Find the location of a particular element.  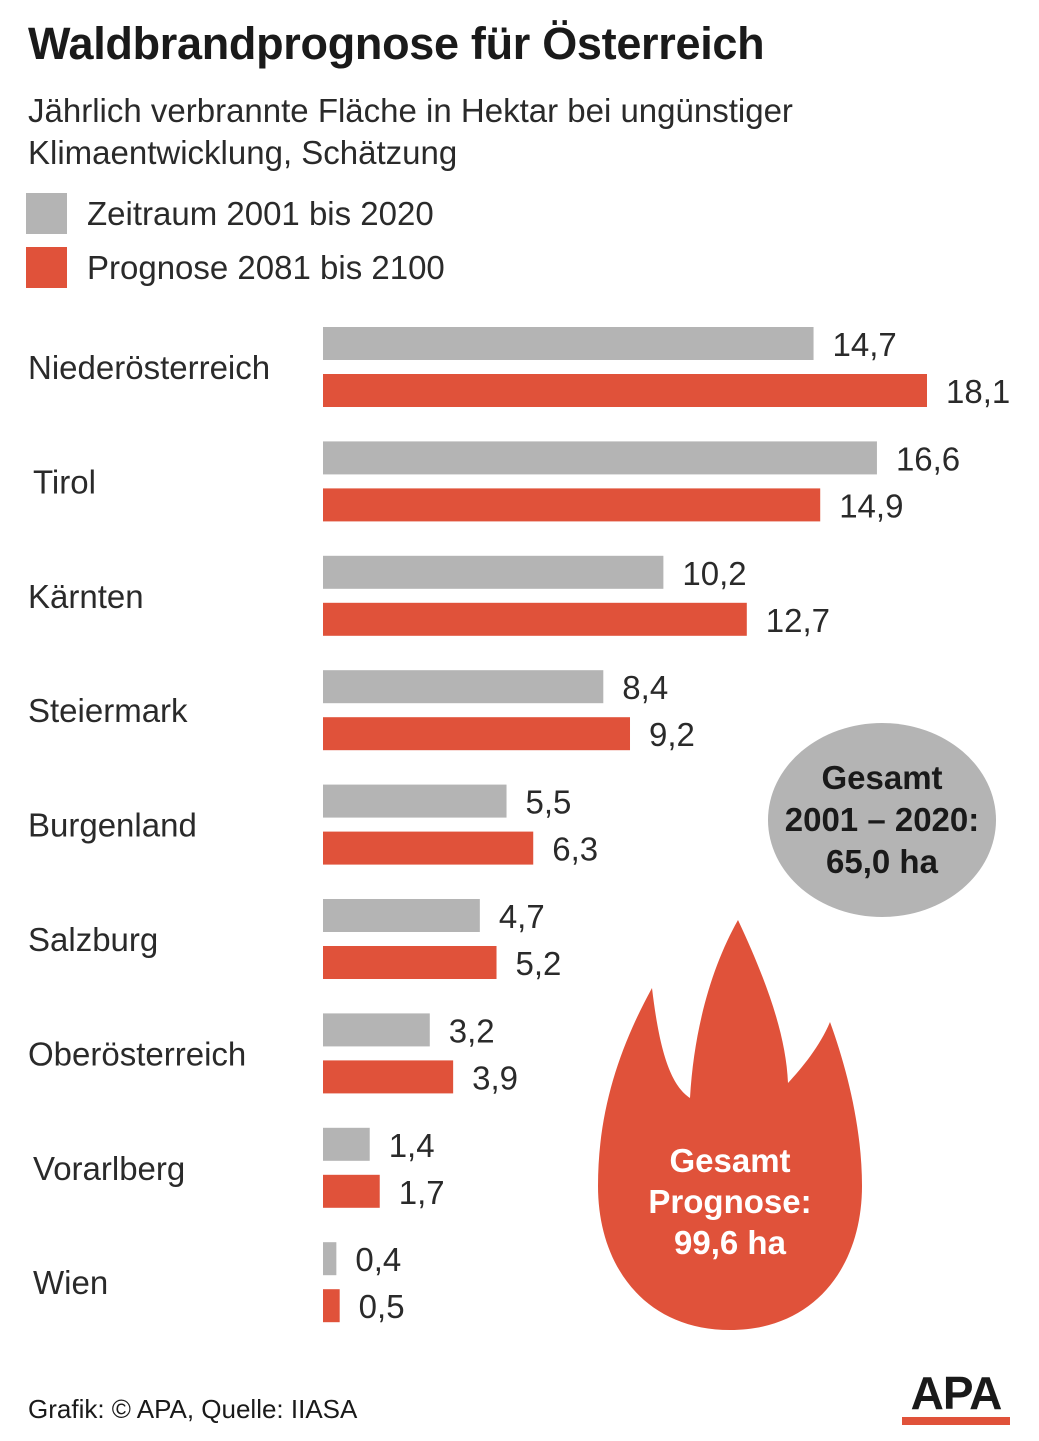

value-label-prognose-karnten: 12,7 is located at coordinates (798, 620).